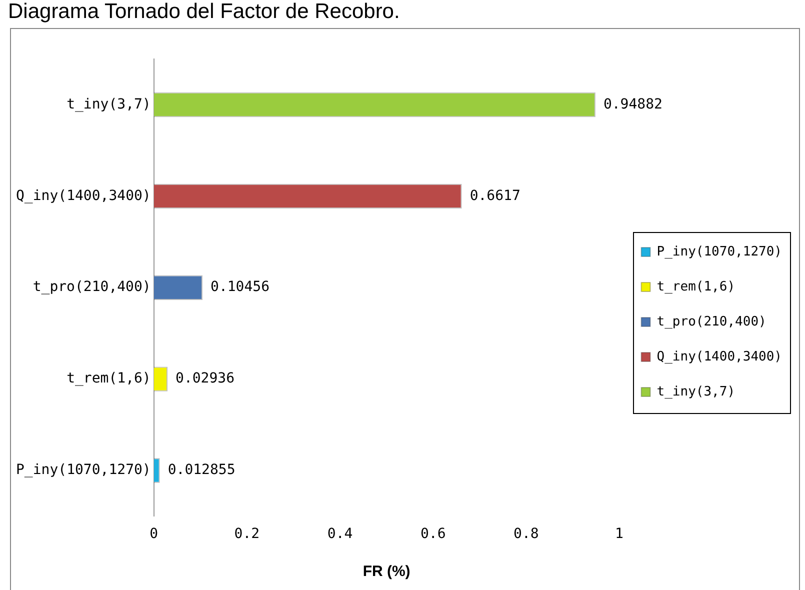 Image resolution: width=805 pixels, height=590 pixels. I want to click on y-tick-label: t_iny(3,7), so click(108, 104).